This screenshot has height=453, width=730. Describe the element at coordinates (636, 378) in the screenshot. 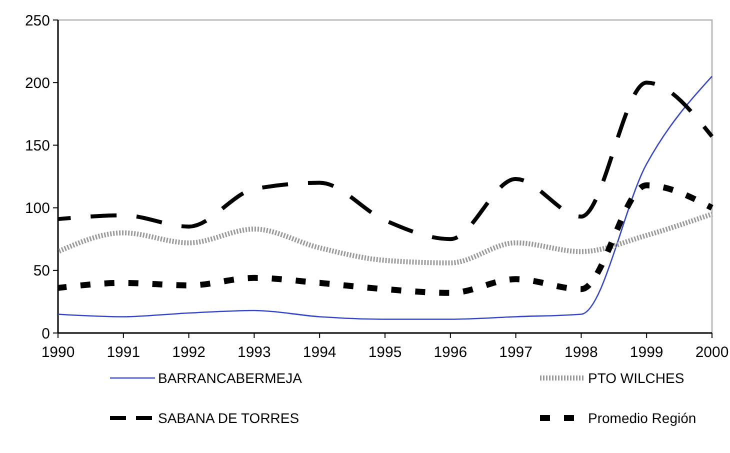

I see `legend-label: PTO WILCHES` at that location.